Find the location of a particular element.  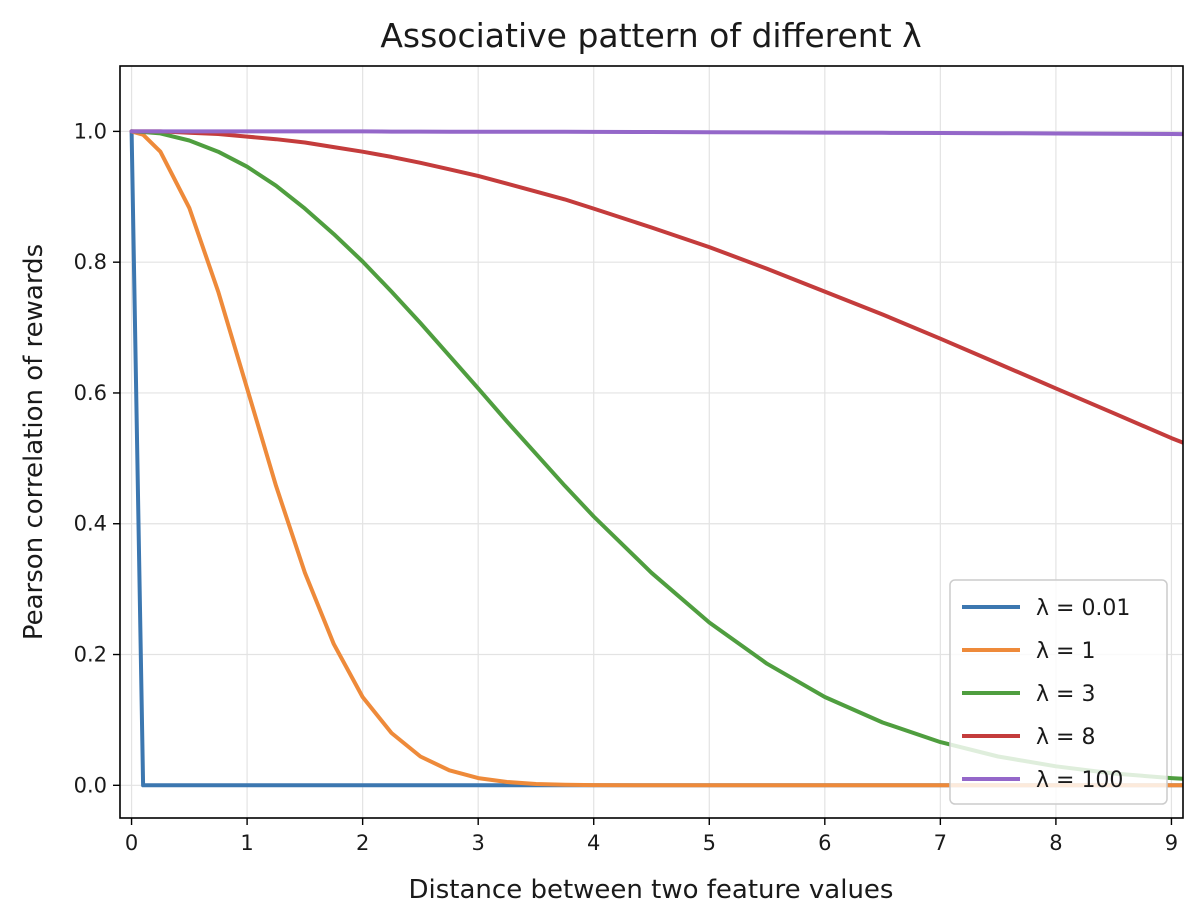

y-tick-label: 0.2 is located at coordinates (90, 655).